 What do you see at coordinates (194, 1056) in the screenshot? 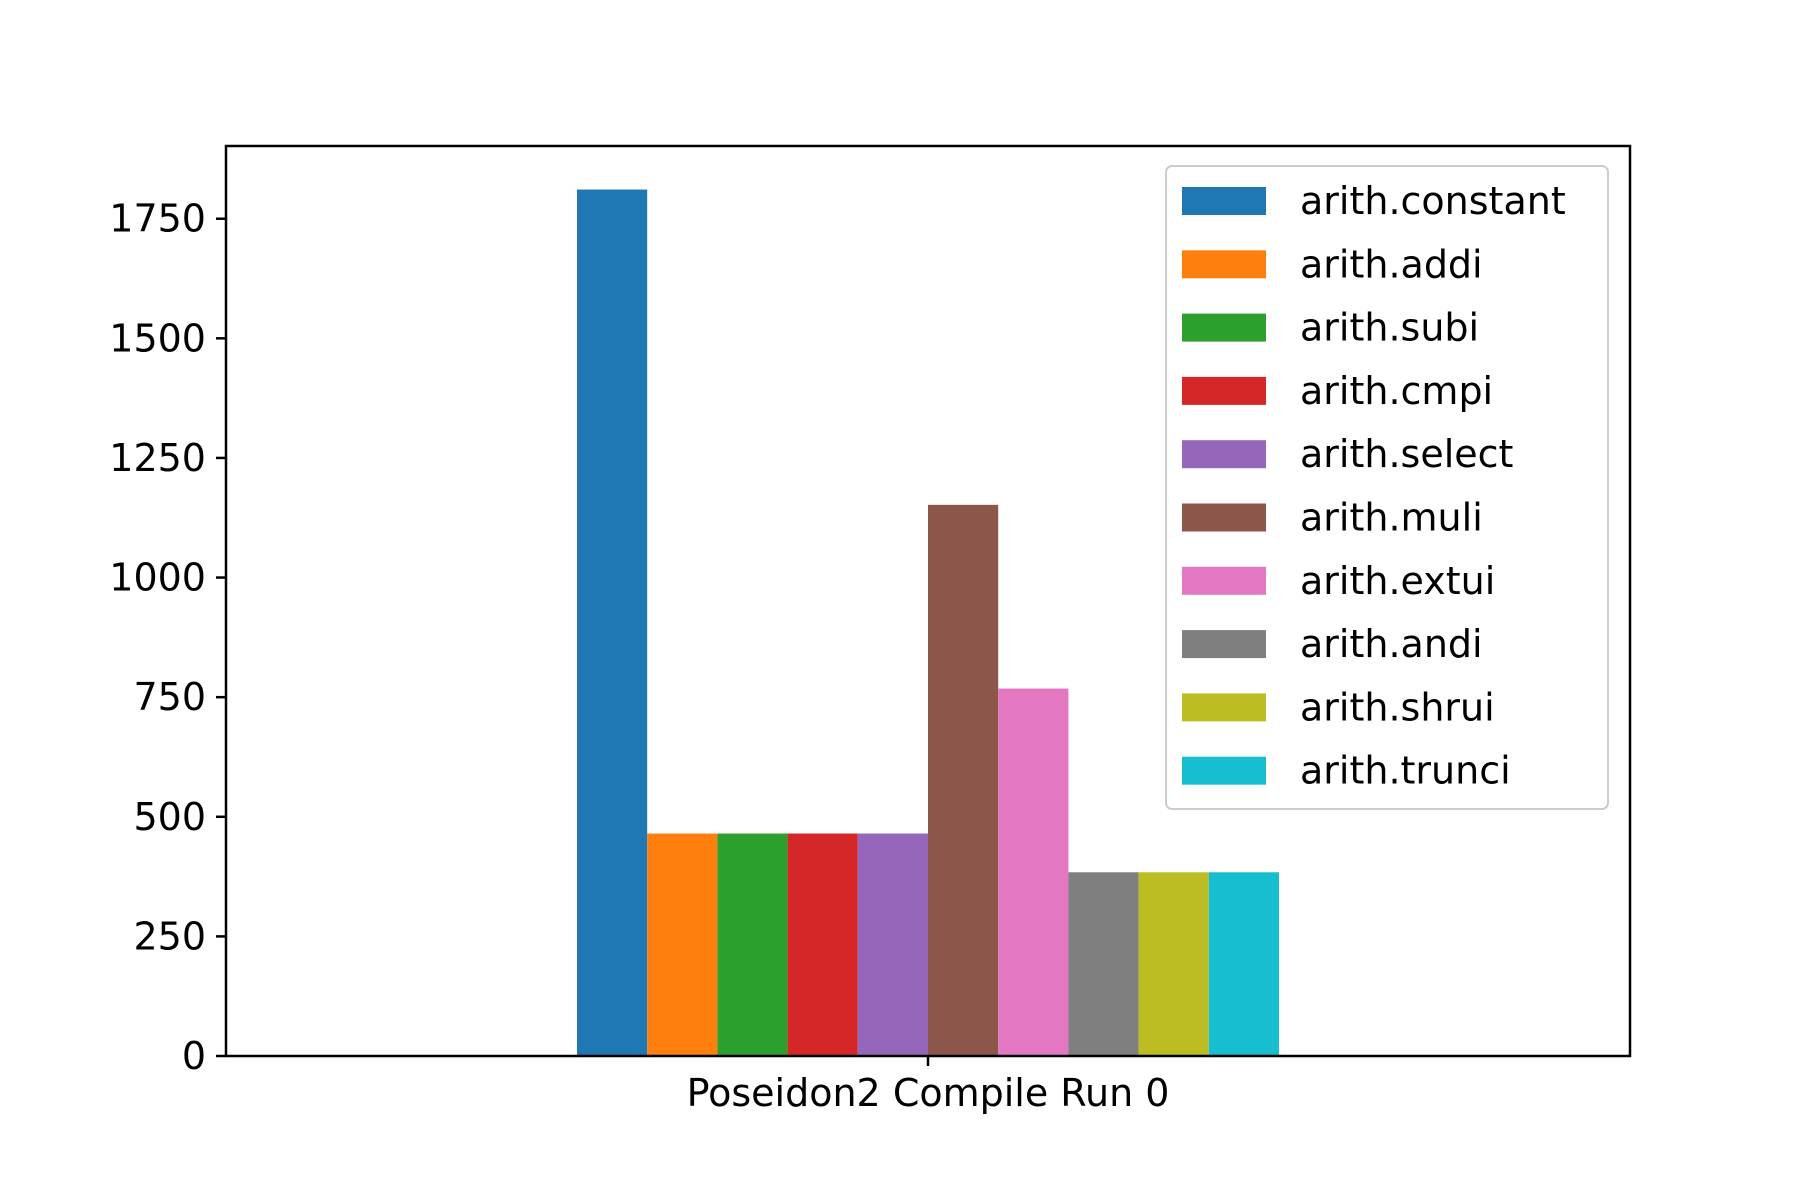
I see `y-tick-label: 0` at bounding box center [194, 1056].